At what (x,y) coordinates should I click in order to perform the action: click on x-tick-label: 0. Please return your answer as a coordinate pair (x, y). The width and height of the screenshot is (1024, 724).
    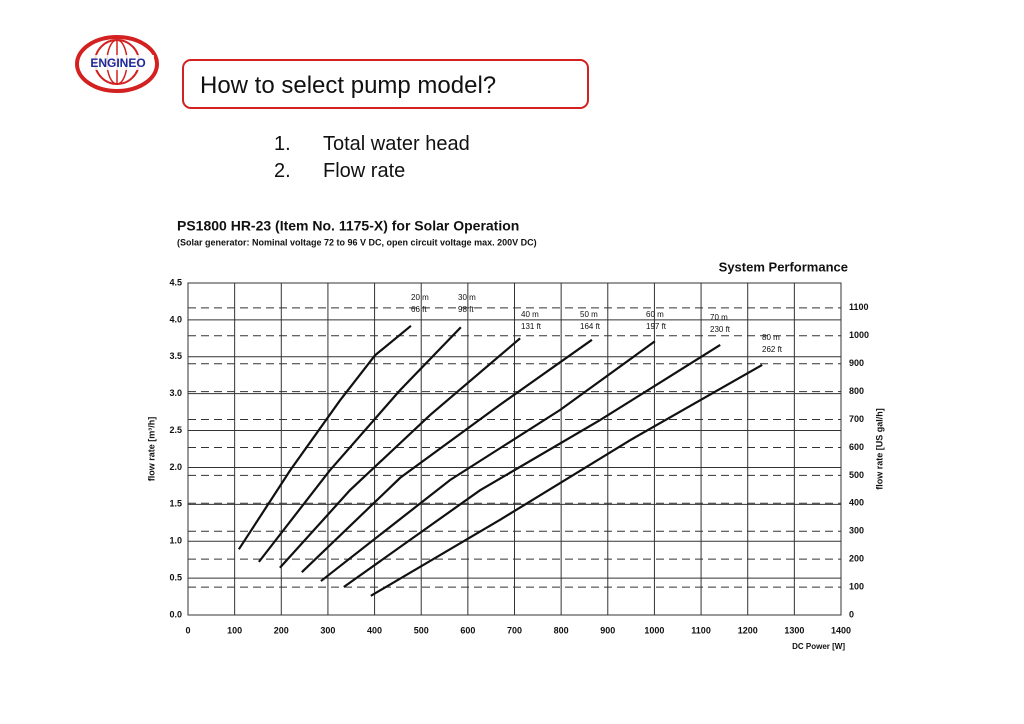
    Looking at the image, I should click on (187, 630).